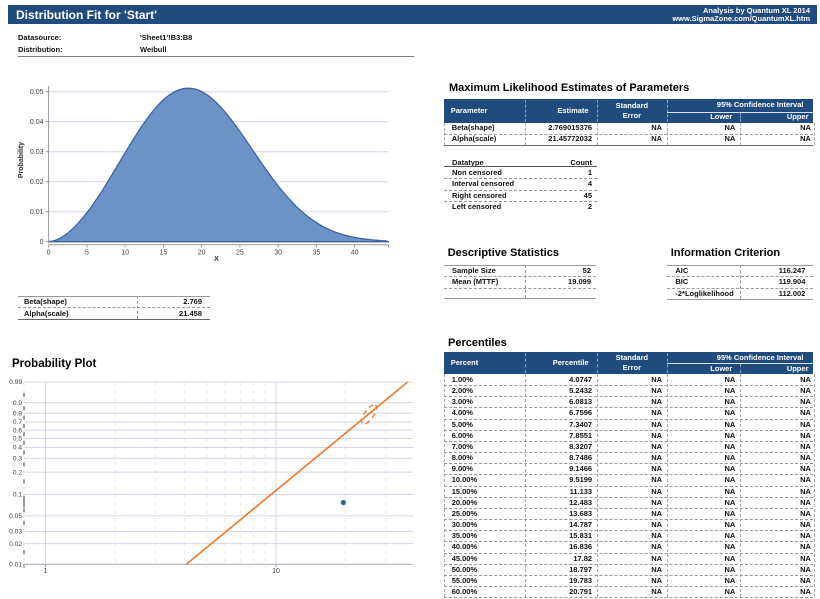 This screenshot has height=599, width=820. What do you see at coordinates (278, 253) in the screenshot?
I see `svg-text: 30` at bounding box center [278, 253].